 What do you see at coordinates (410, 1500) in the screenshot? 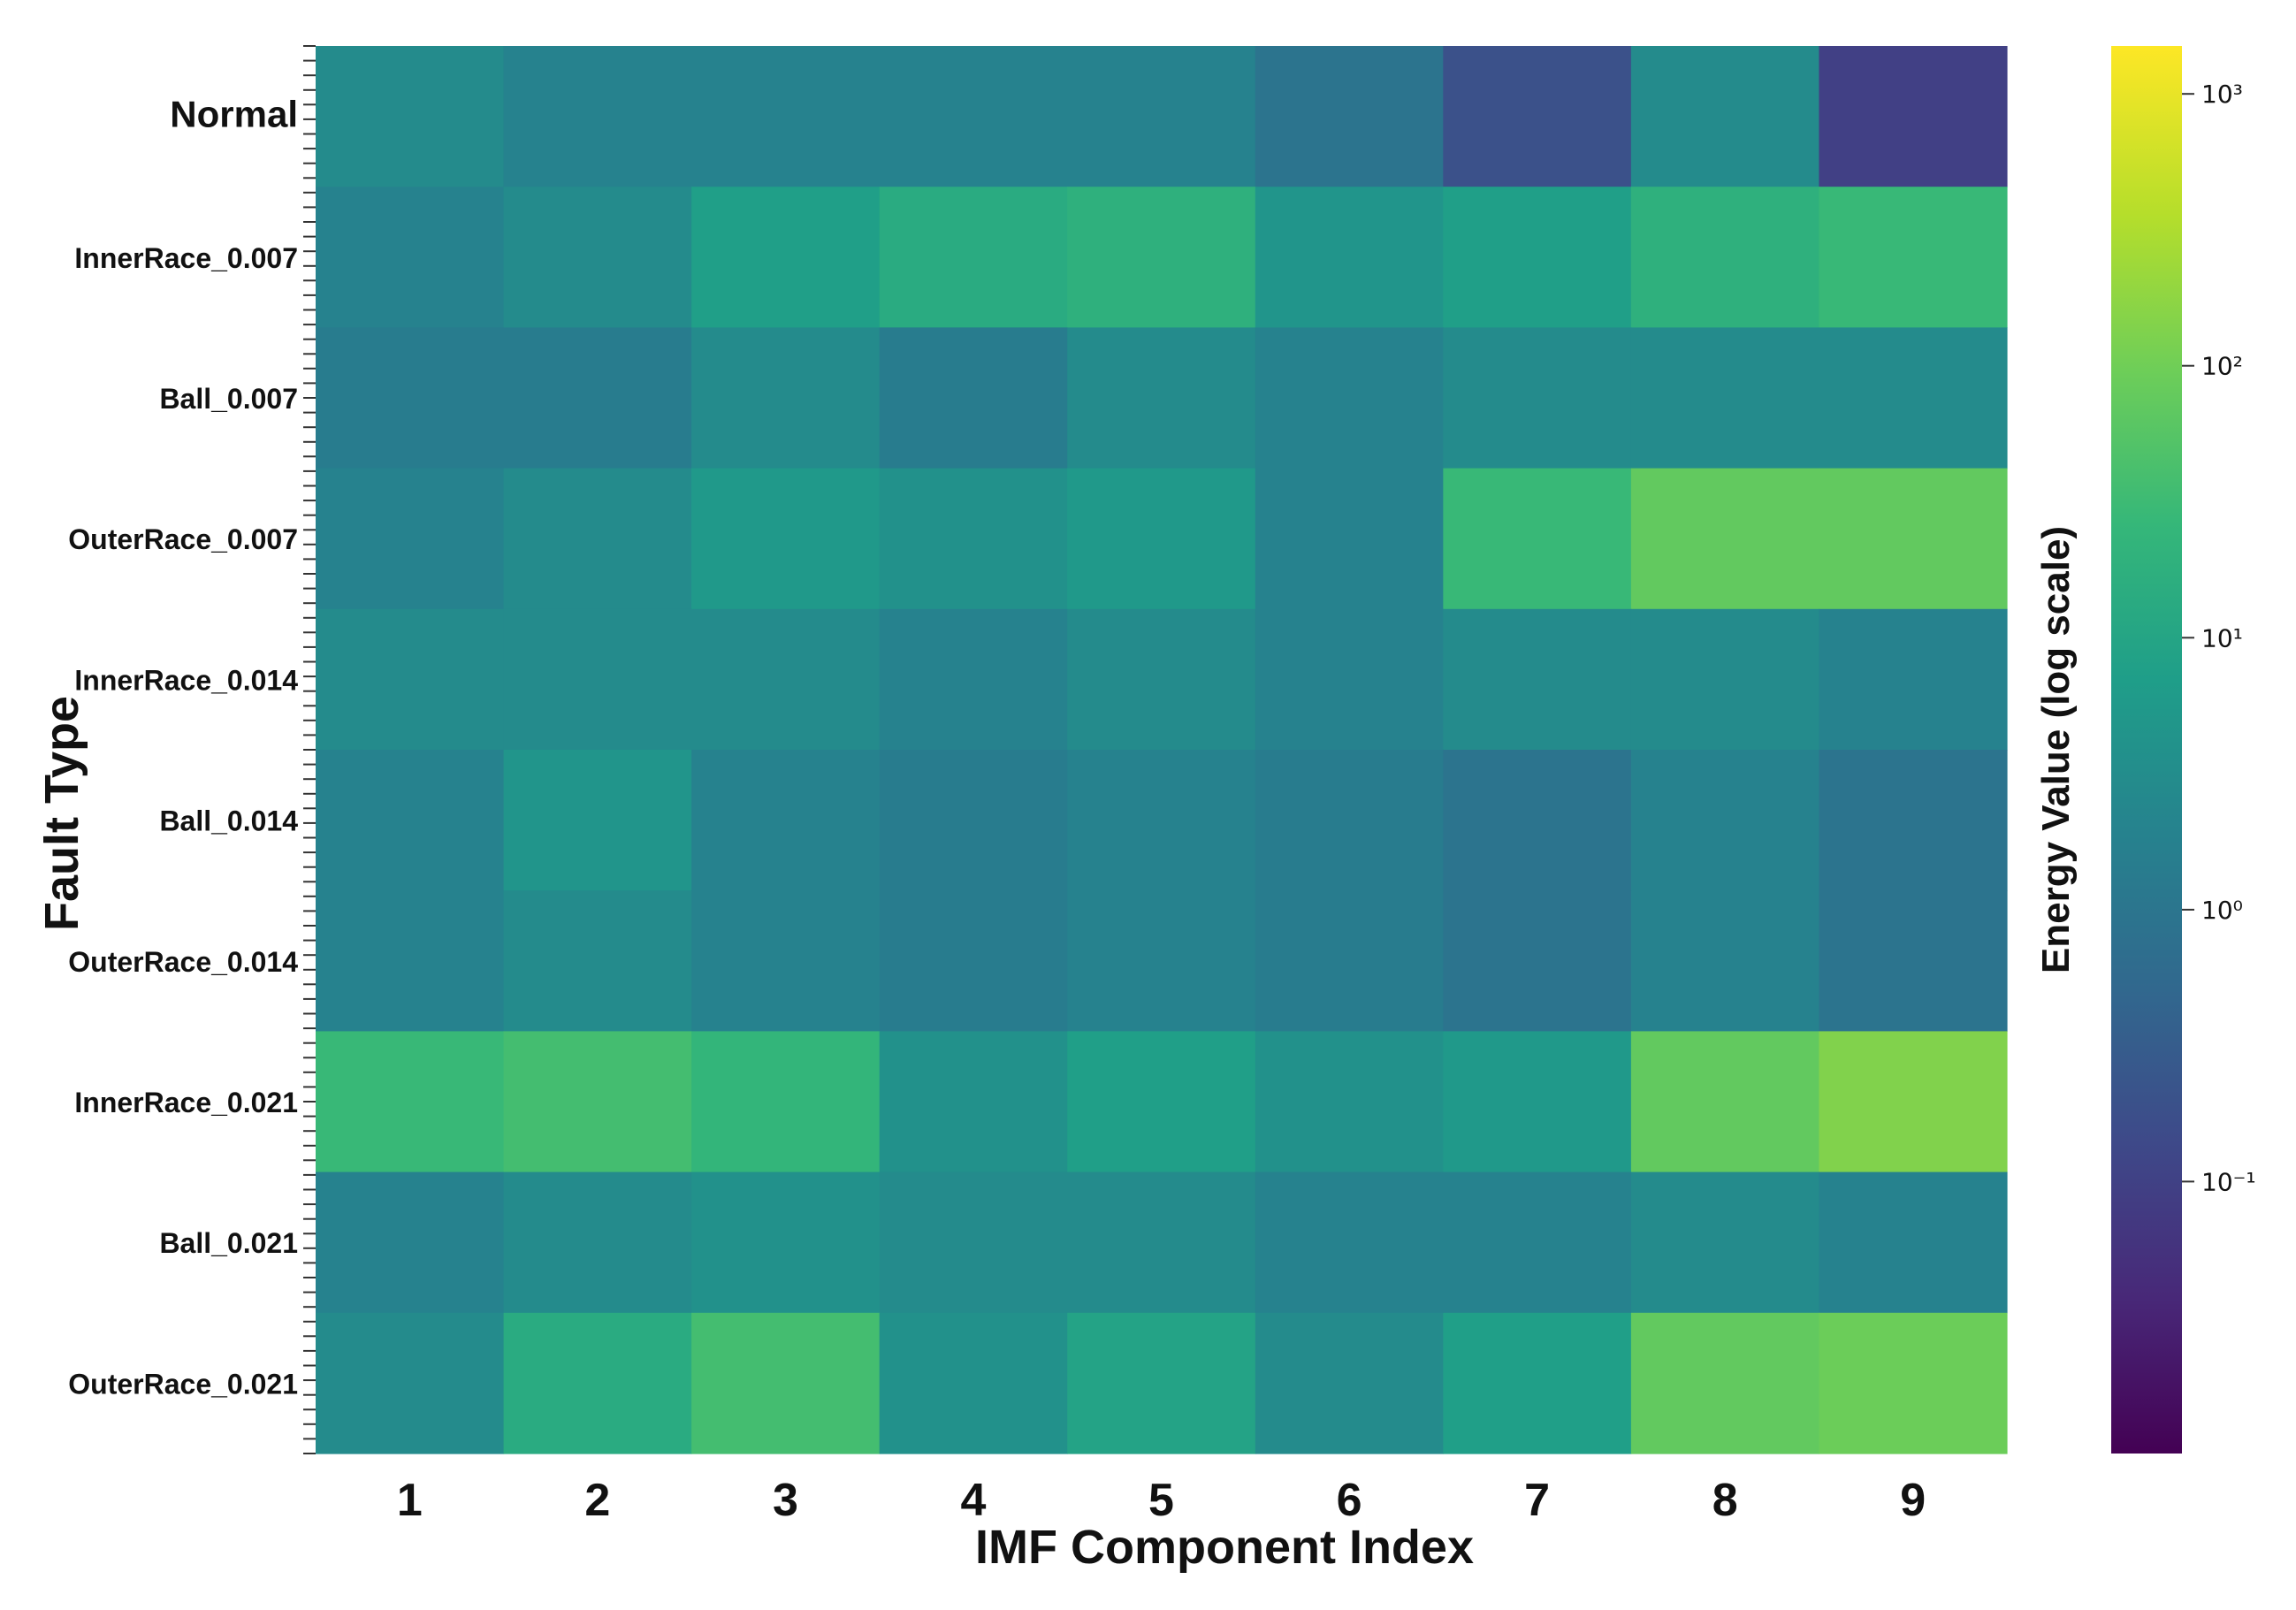
I see `x-tick-label: 1` at bounding box center [410, 1500].